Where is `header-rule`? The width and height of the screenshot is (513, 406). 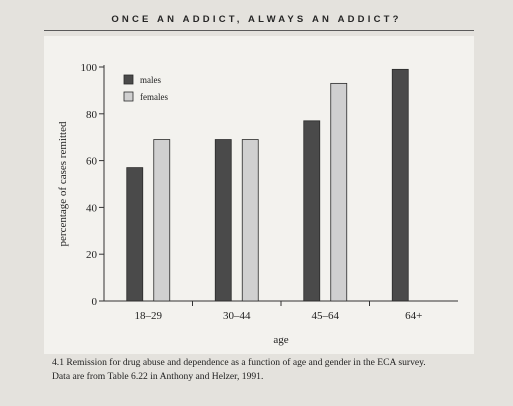
header-rule is located at coordinates (259, 30).